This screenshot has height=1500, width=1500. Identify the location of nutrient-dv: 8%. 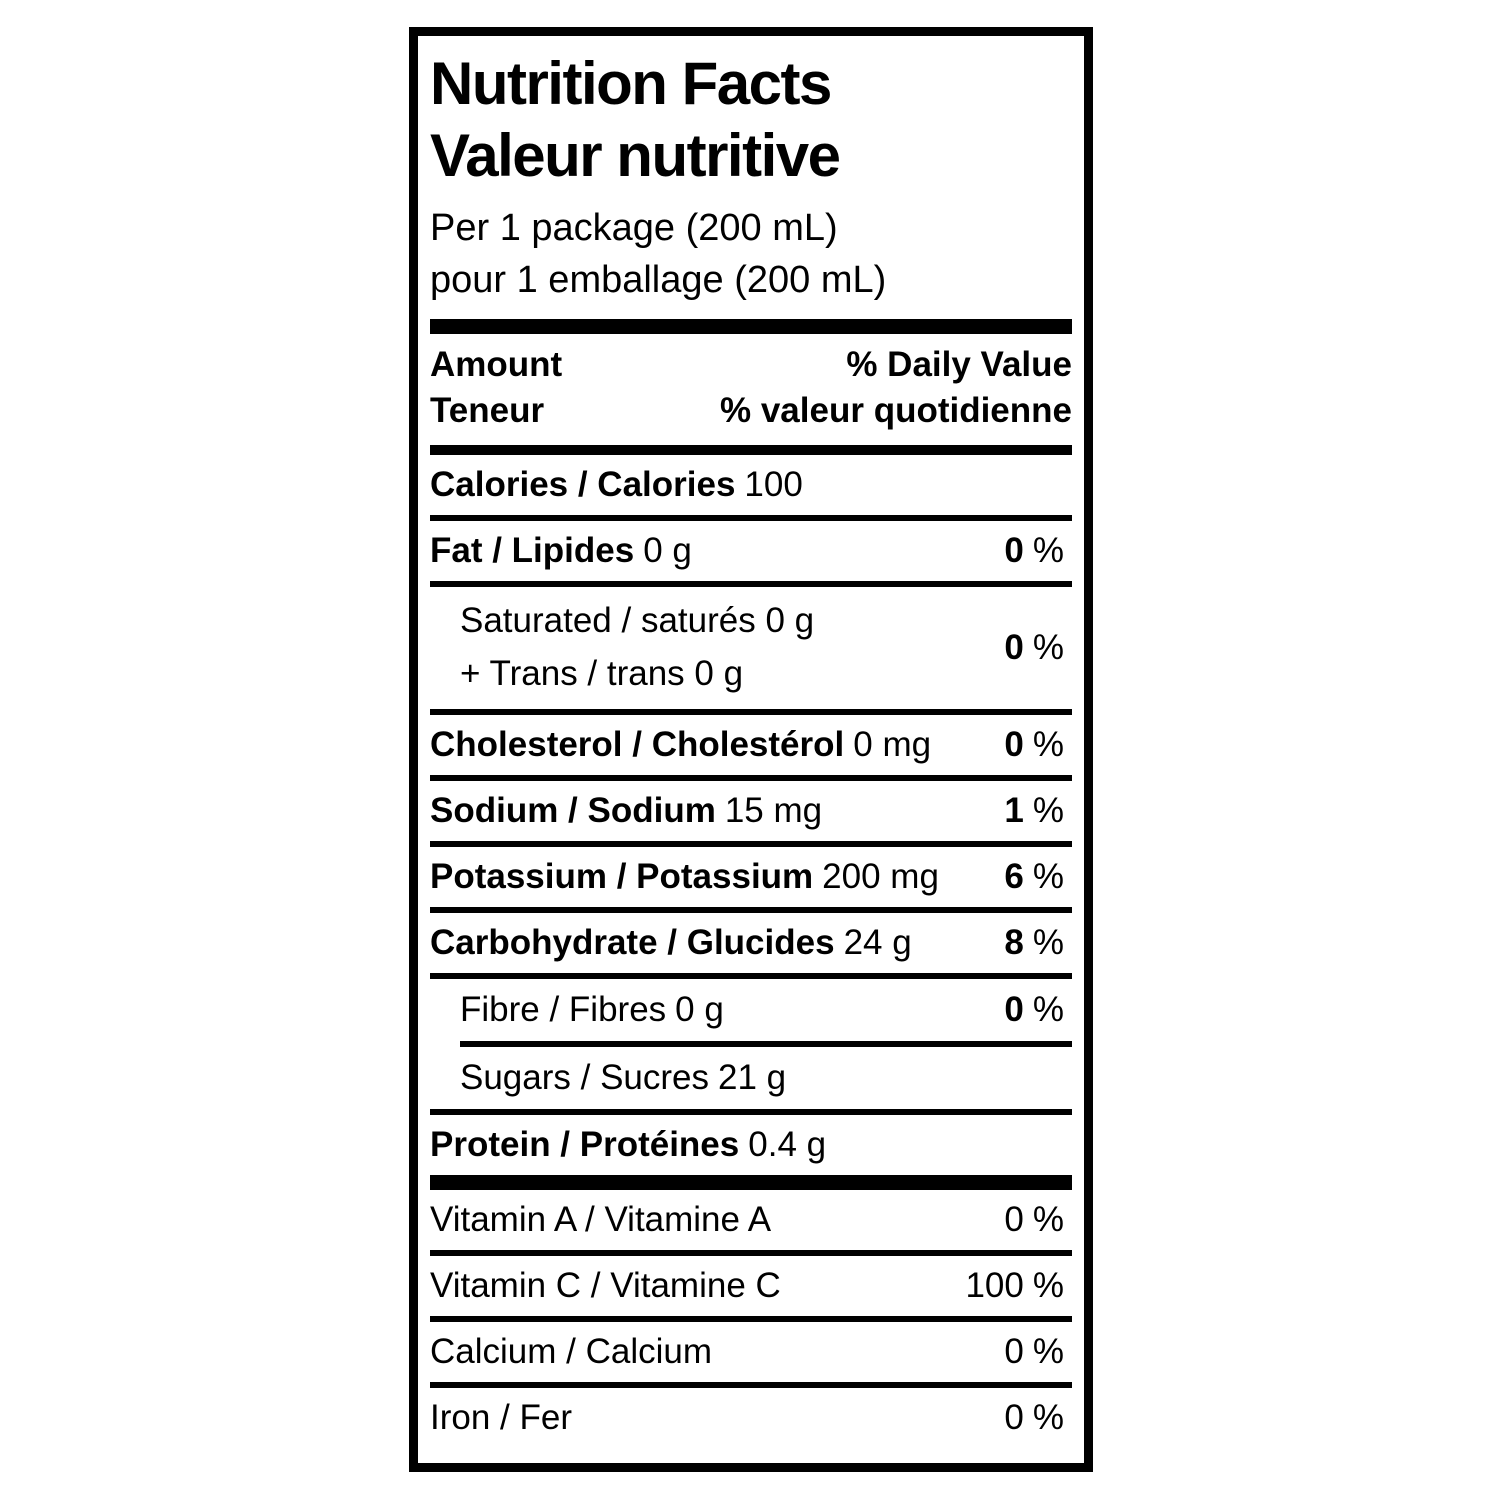
(1034, 942).